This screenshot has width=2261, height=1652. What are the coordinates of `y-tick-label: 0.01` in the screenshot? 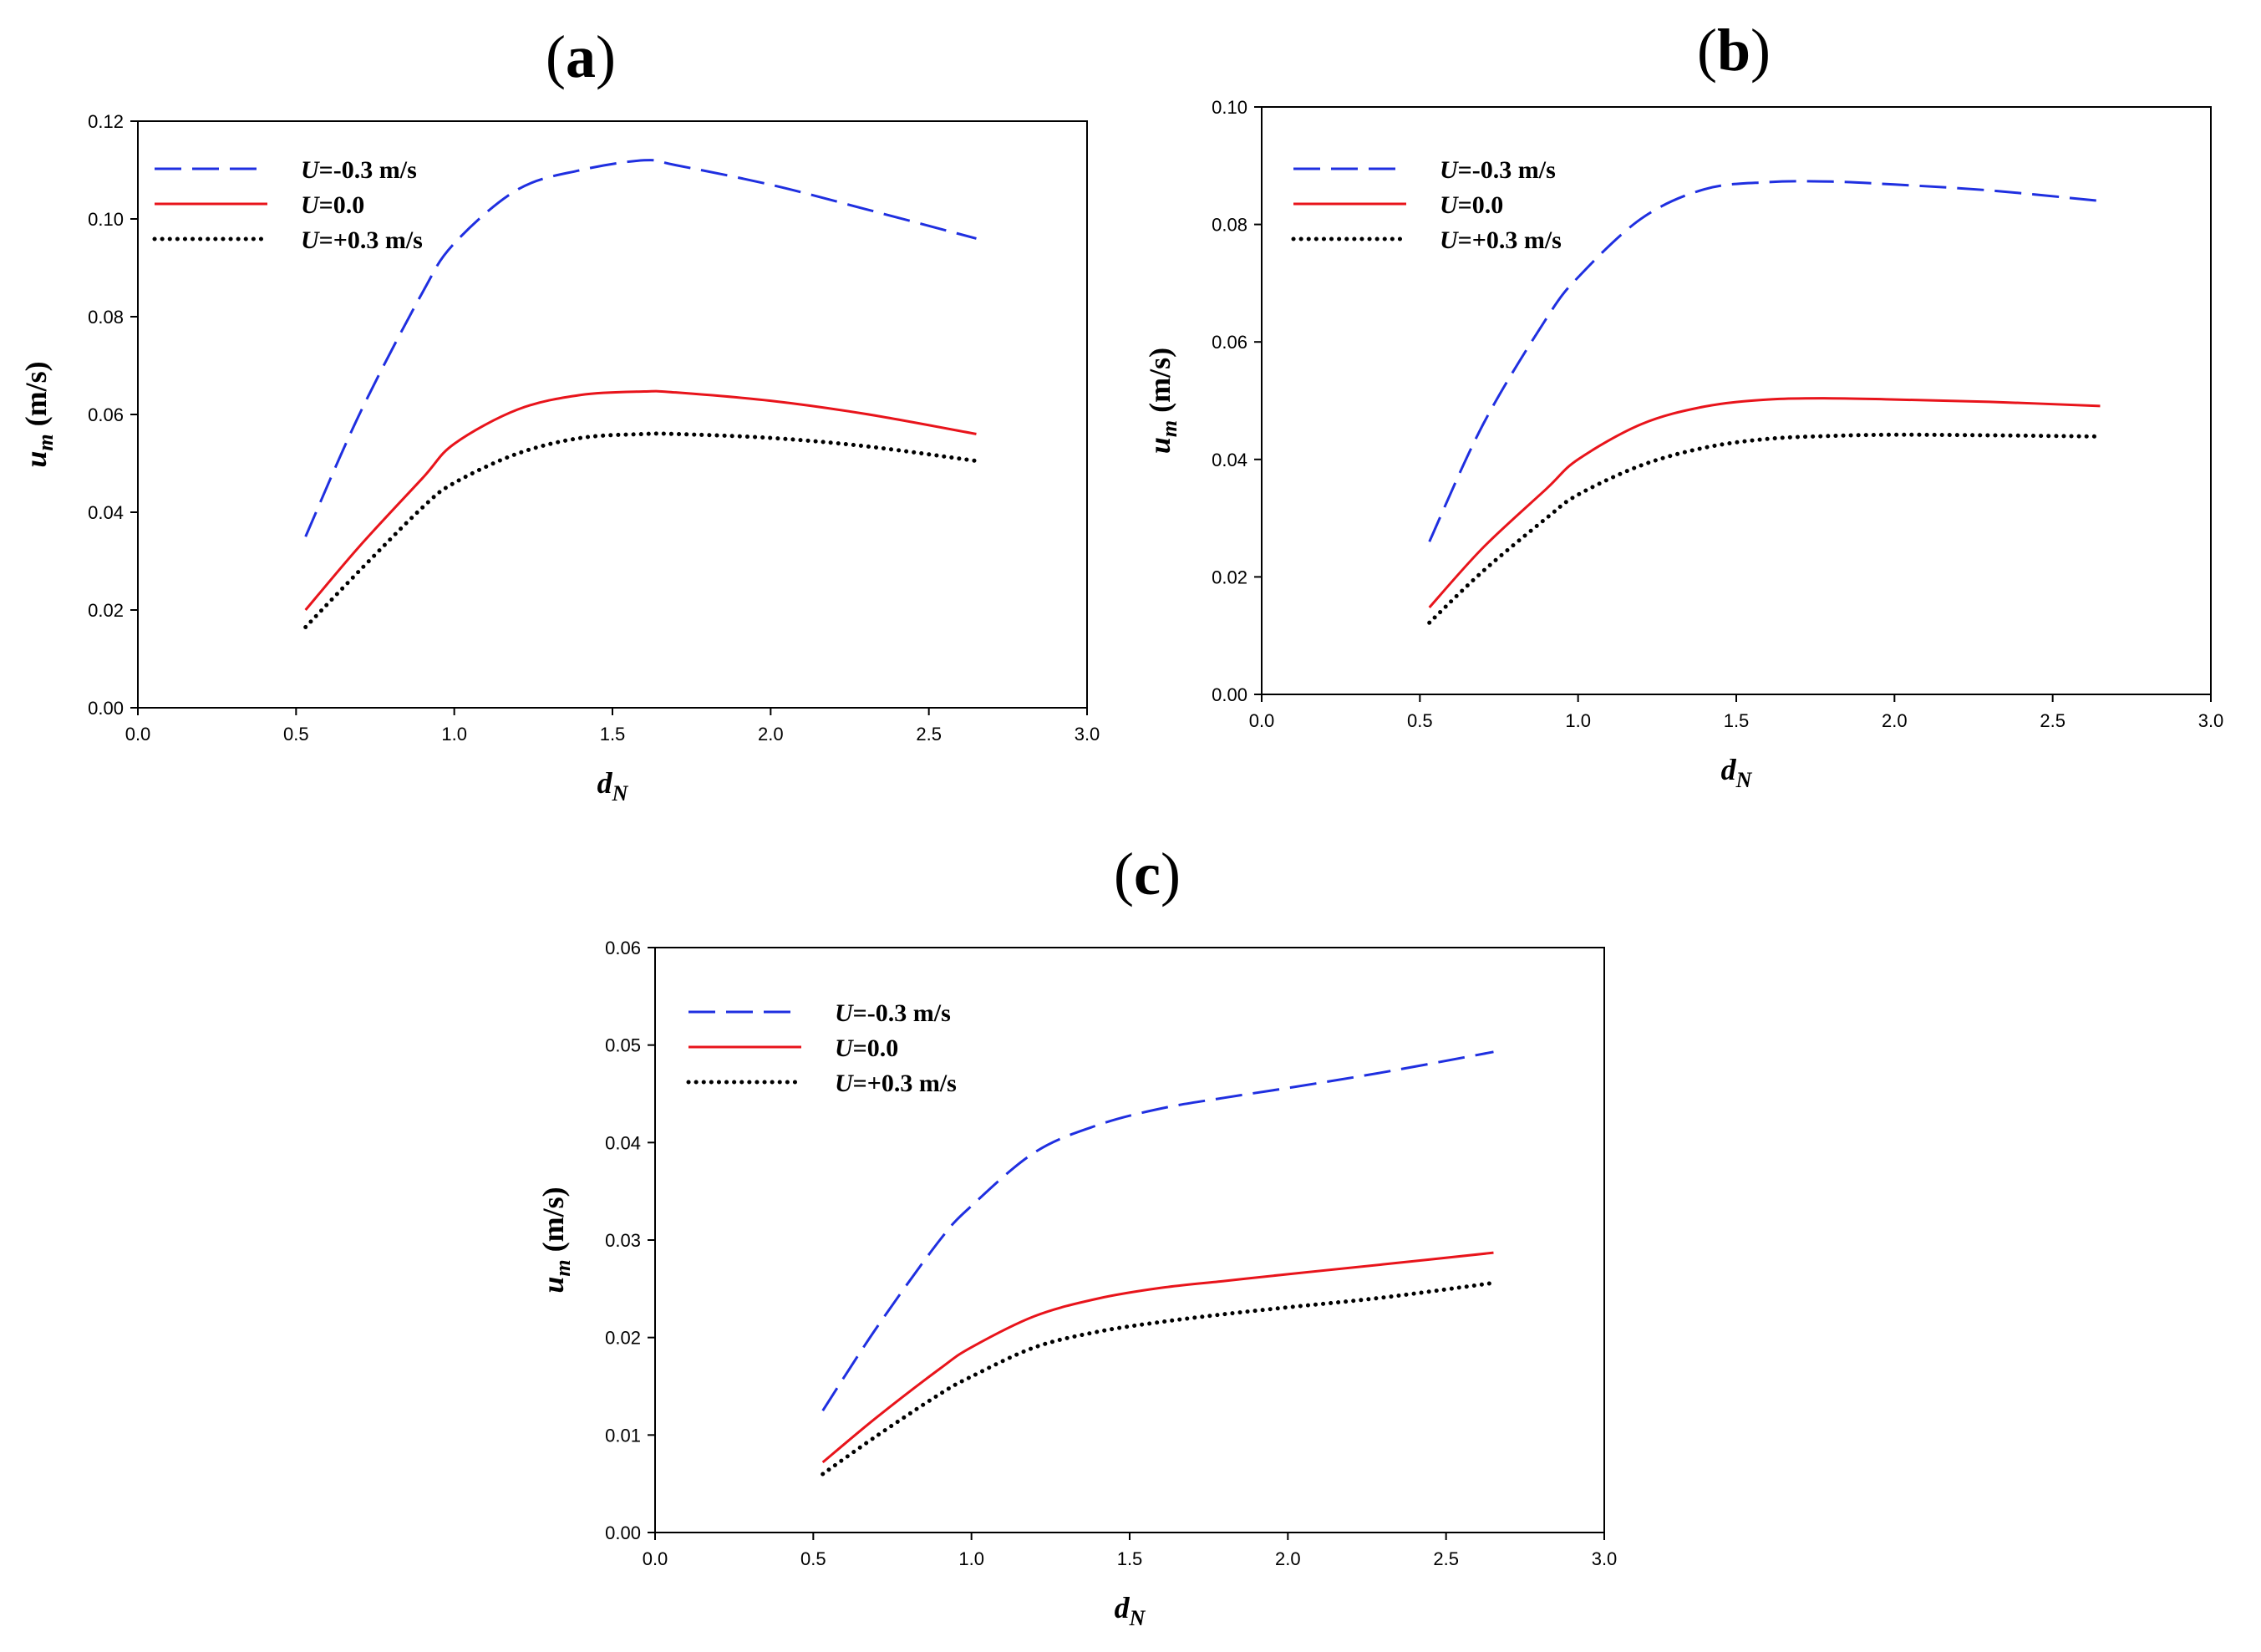 It's located at (623, 1436).